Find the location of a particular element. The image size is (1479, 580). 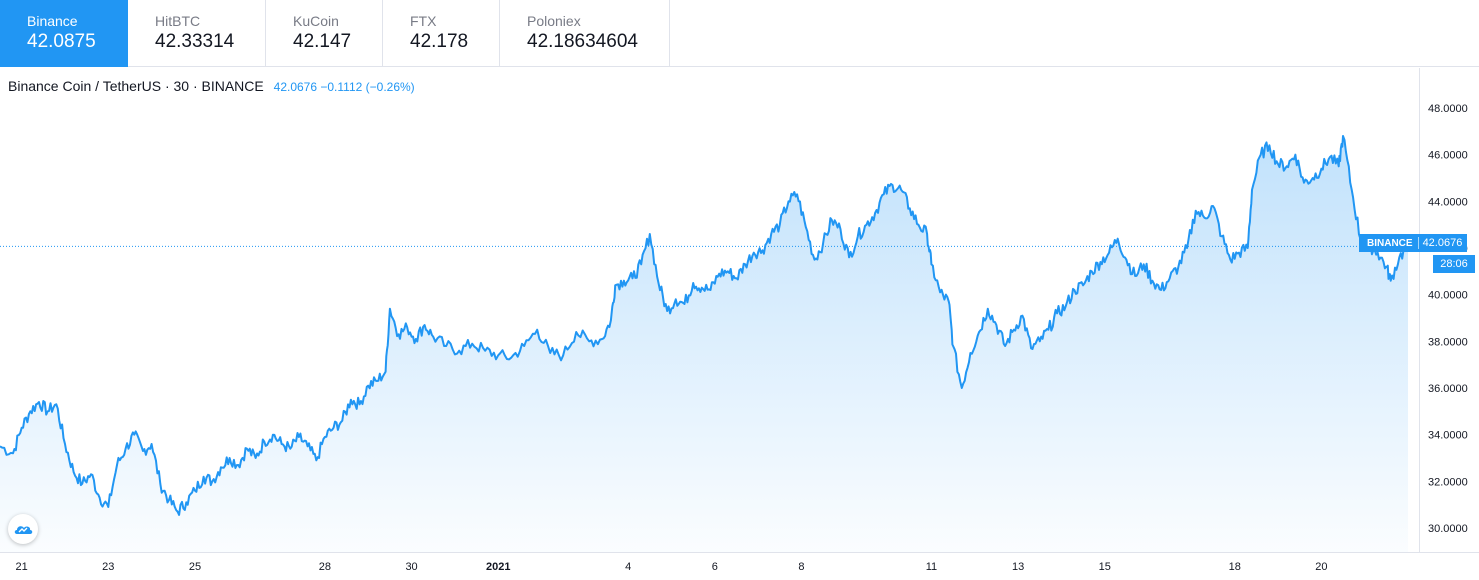

price-tick-label: 32.0000 is located at coordinates (1448, 482).